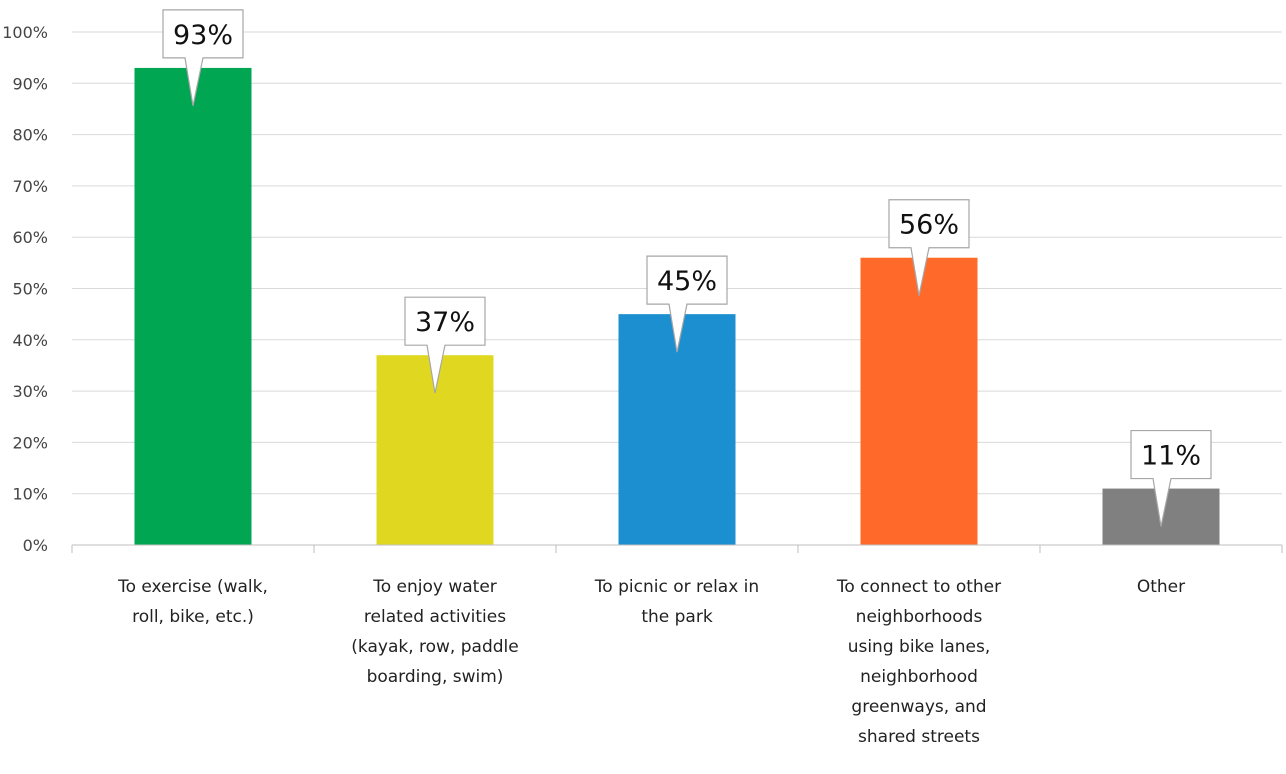  I want to click on y-tick-label: 10%, so click(30, 494).